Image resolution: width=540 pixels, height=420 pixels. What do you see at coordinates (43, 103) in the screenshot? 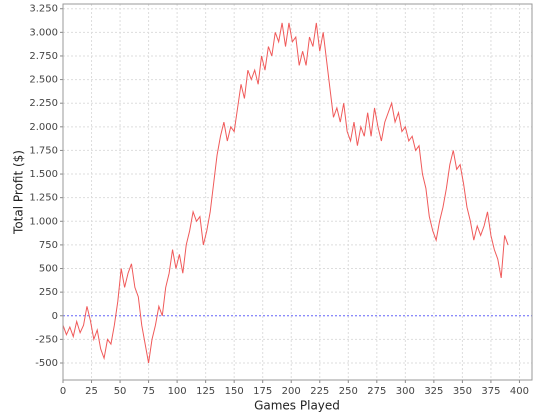
I see `y-tick-label: 2.250` at bounding box center [43, 103].